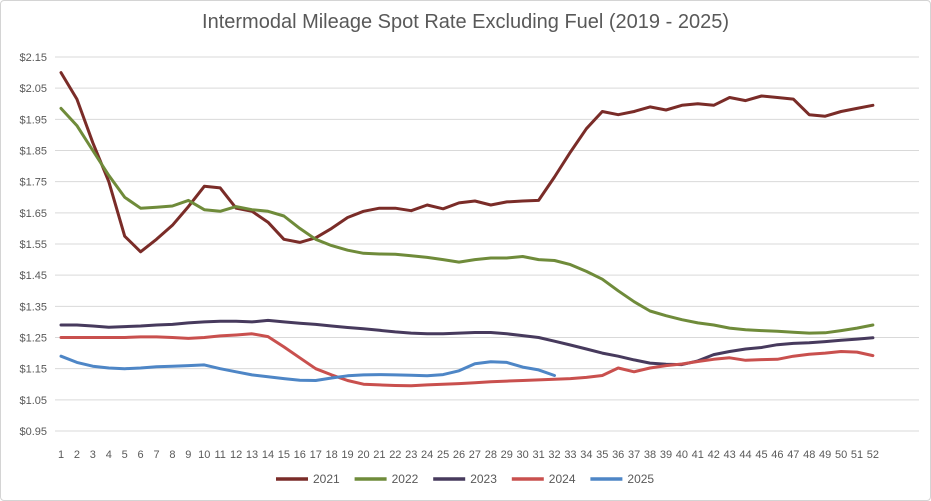 This screenshot has height=501, width=931. Describe the element at coordinates (316, 455) in the screenshot. I see `x-tick-label: 17` at that location.